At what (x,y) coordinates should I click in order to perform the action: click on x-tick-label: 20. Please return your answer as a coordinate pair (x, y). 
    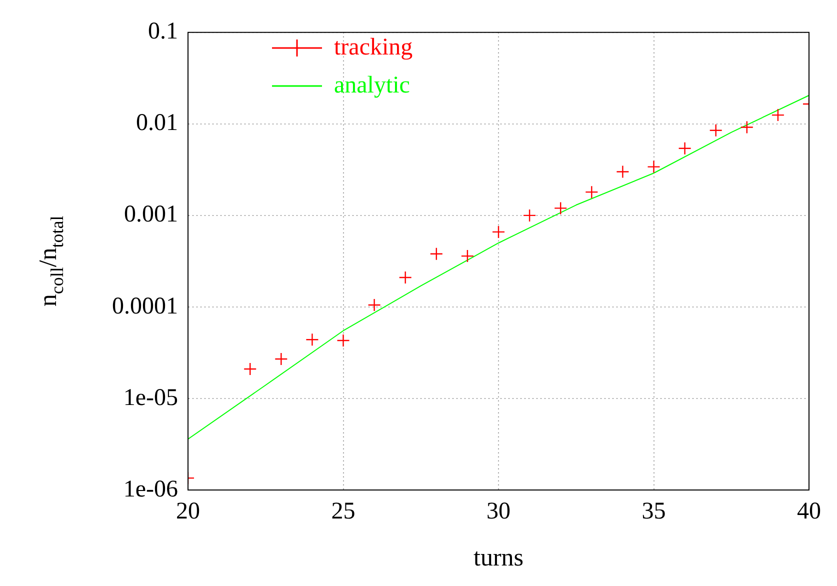
    Looking at the image, I should click on (188, 511).